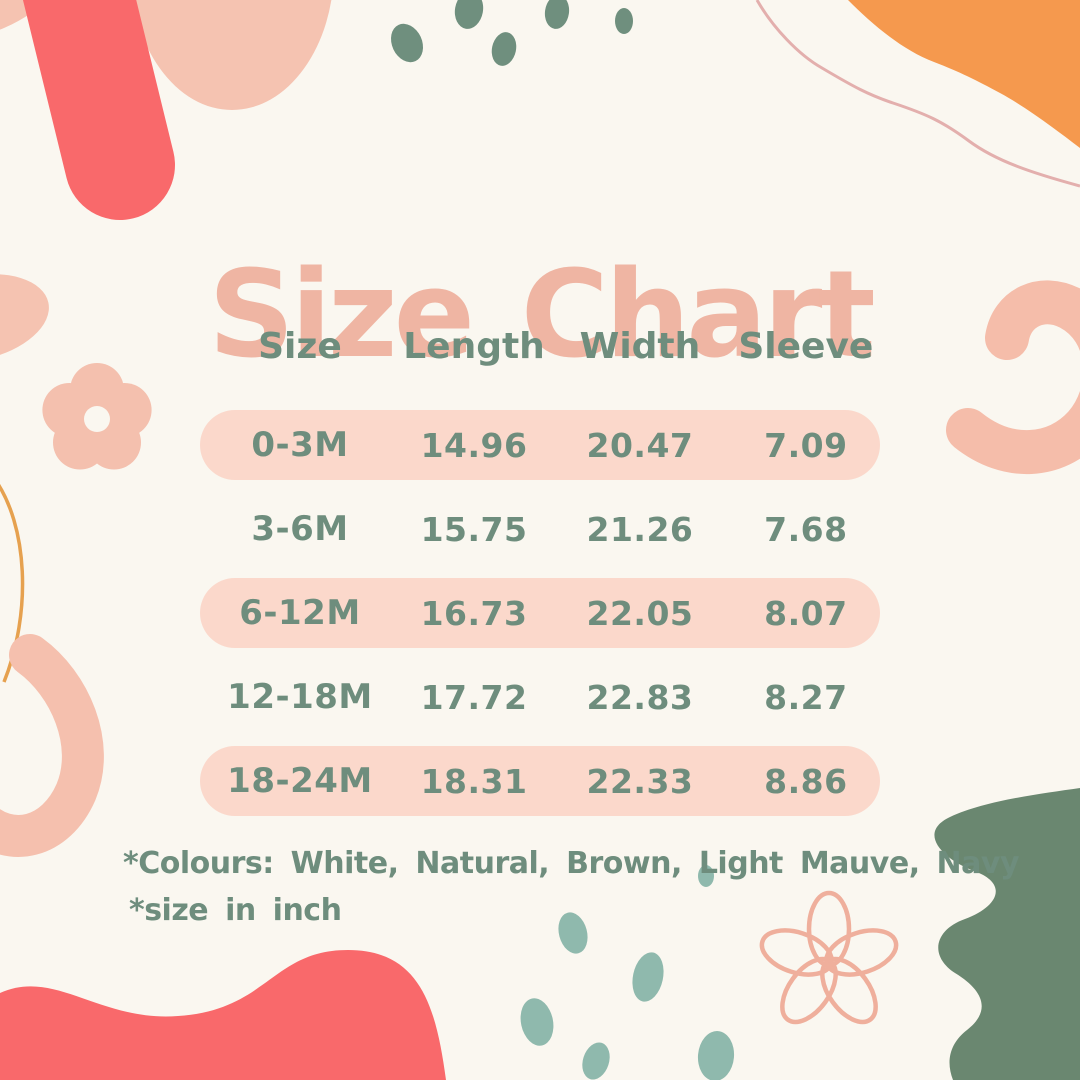 The width and height of the screenshot is (1080, 1080). Describe the element at coordinates (806, 529) in the screenshot. I see `sleeve-value: 7.68` at that location.